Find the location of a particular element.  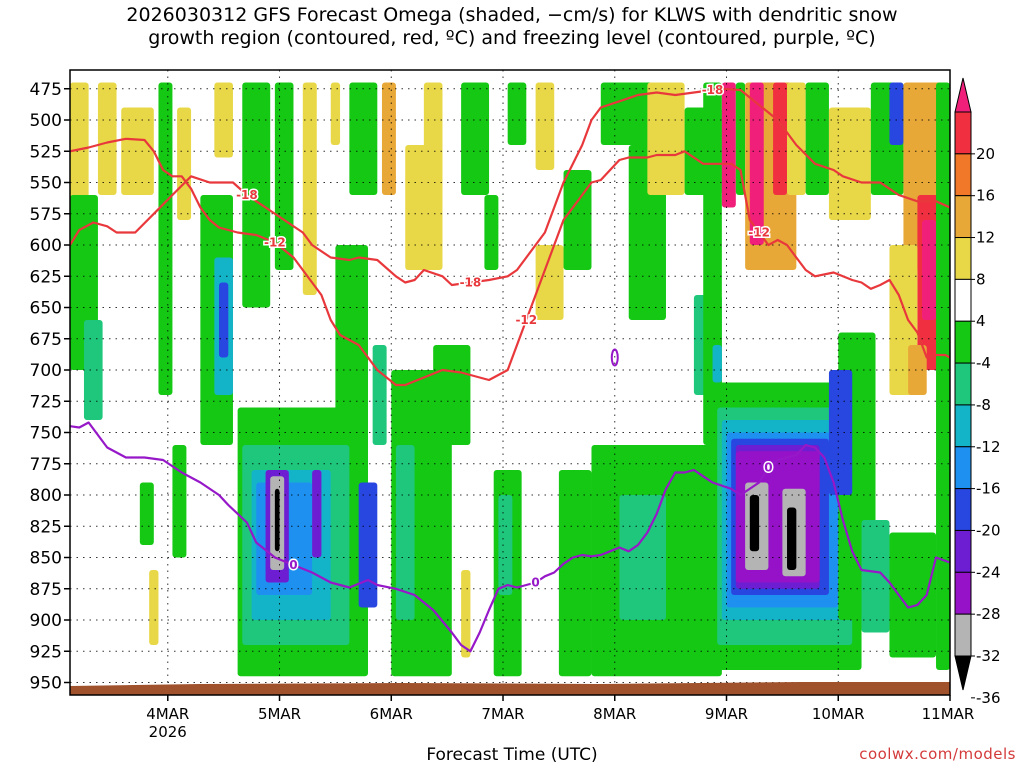

dgz-contour--18-label-2: -18 is located at coordinates (713, 90).